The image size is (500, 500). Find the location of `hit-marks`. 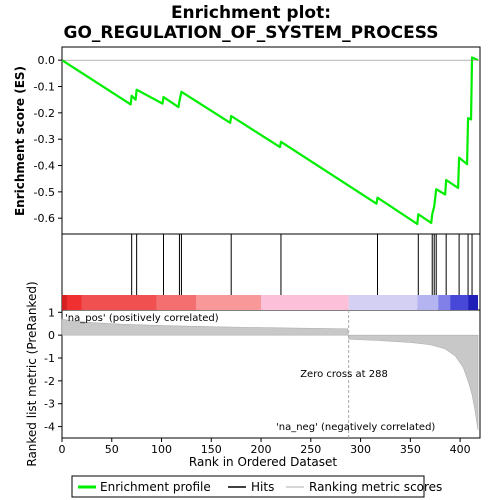

hit-marks is located at coordinates (302, 264).